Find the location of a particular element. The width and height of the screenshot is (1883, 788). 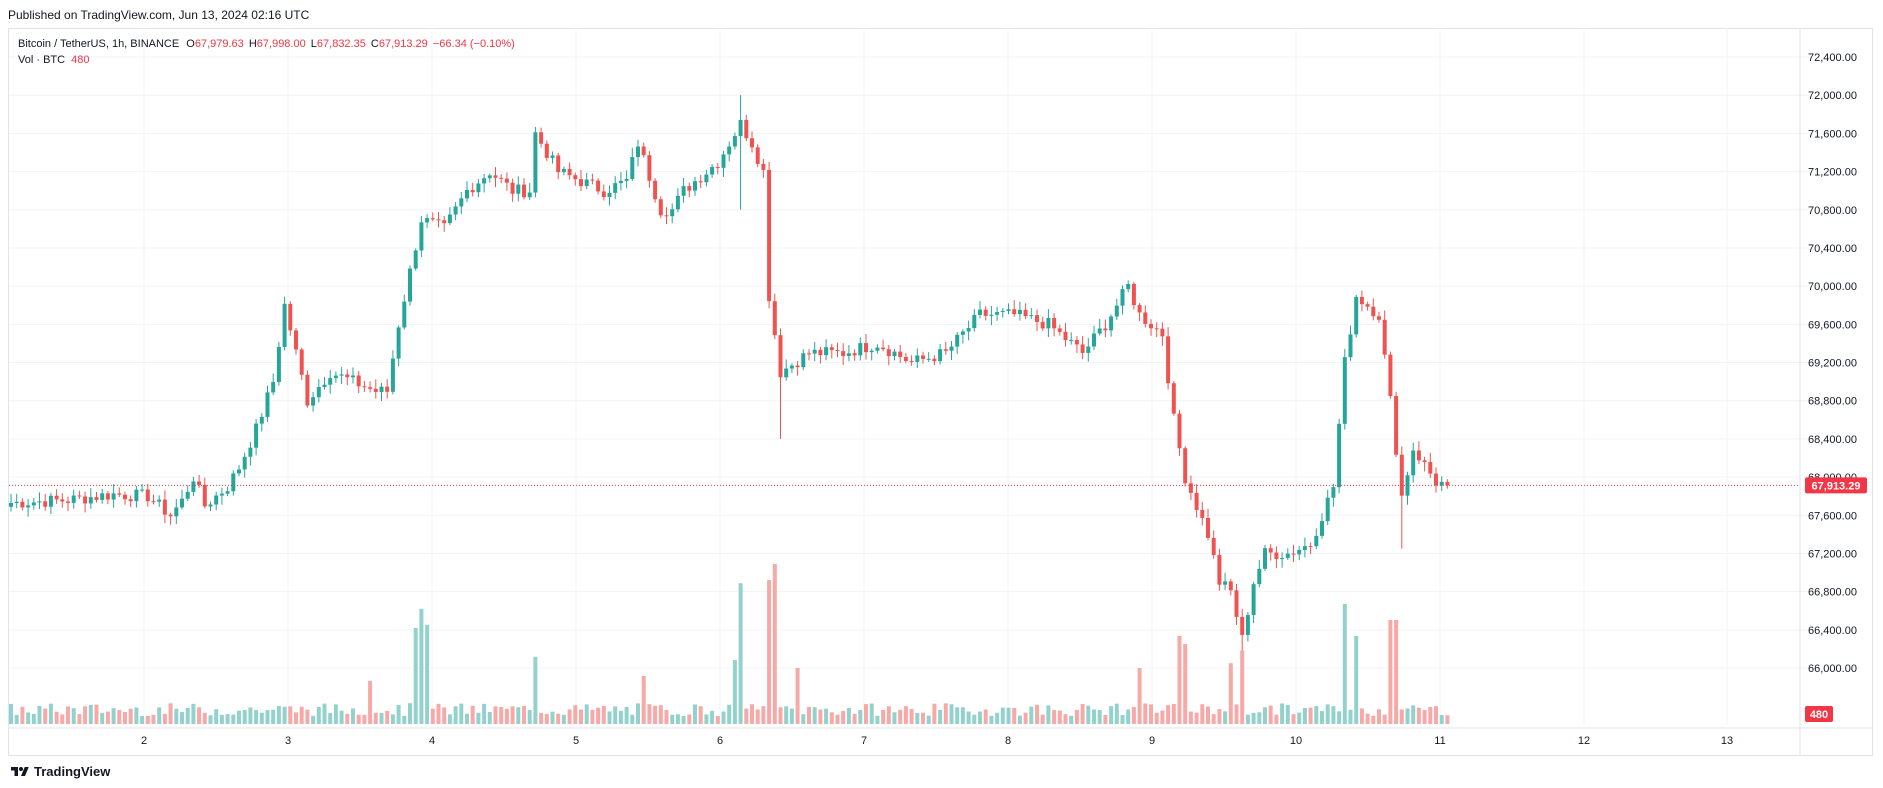

volume-label: Vol · BTC is located at coordinates (42, 60).